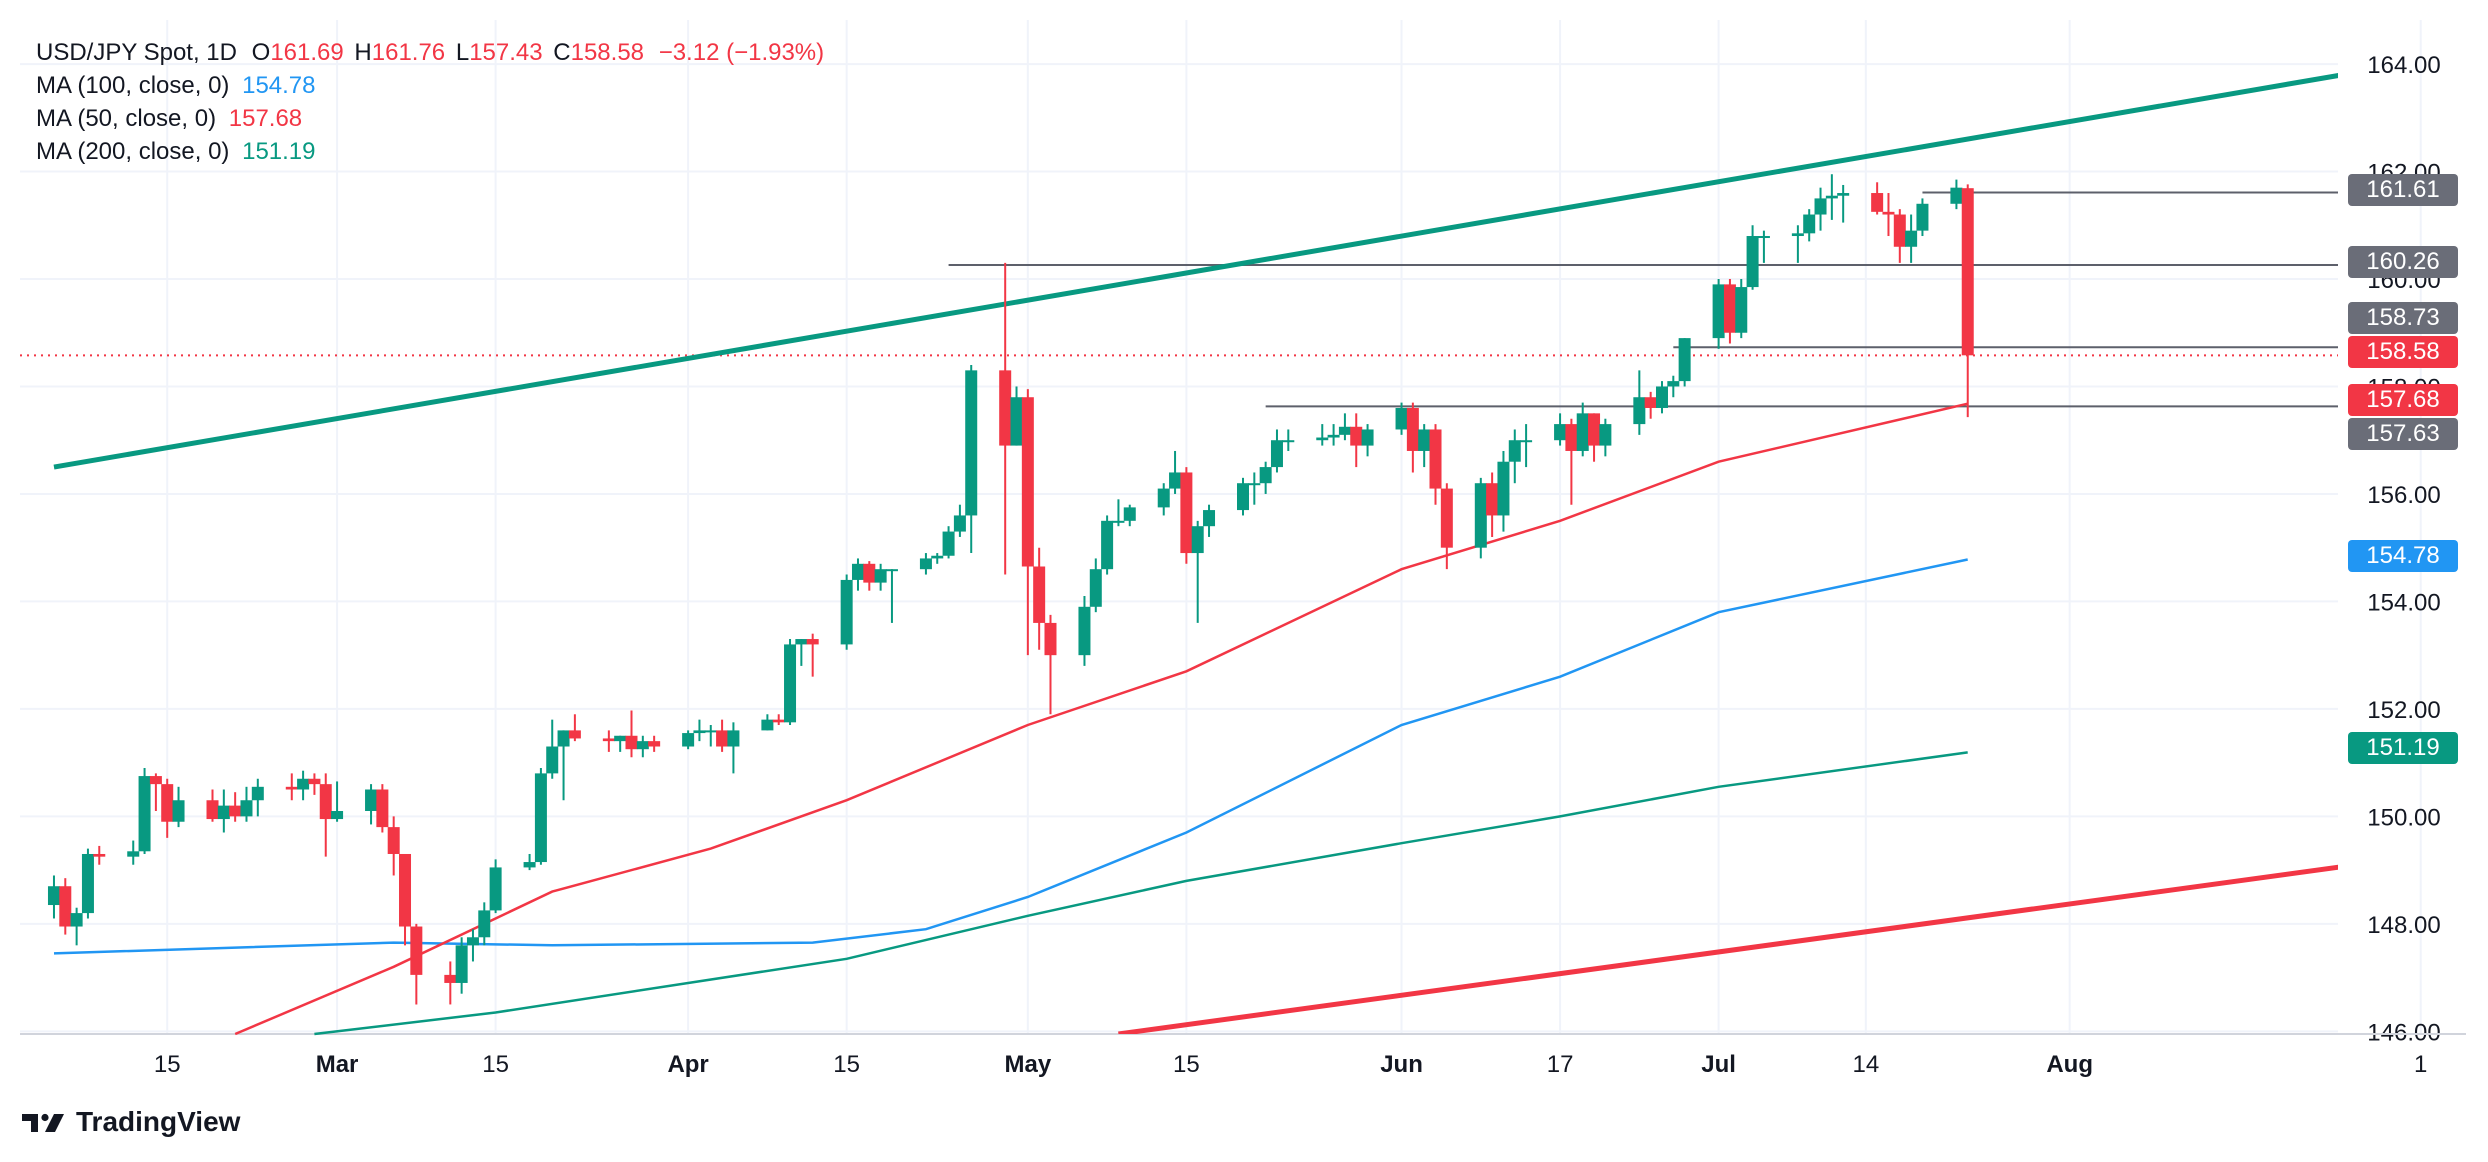  What do you see at coordinates (1186, 1064) in the screenshot?
I see `x-tick-label: 15` at bounding box center [1186, 1064].